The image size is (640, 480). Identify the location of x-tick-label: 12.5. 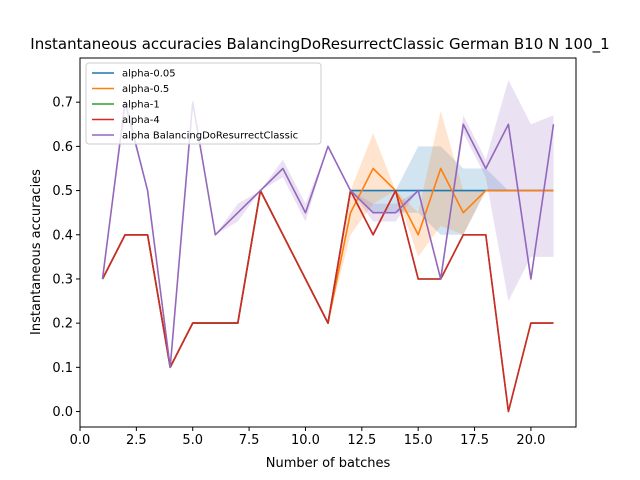
(361, 440).